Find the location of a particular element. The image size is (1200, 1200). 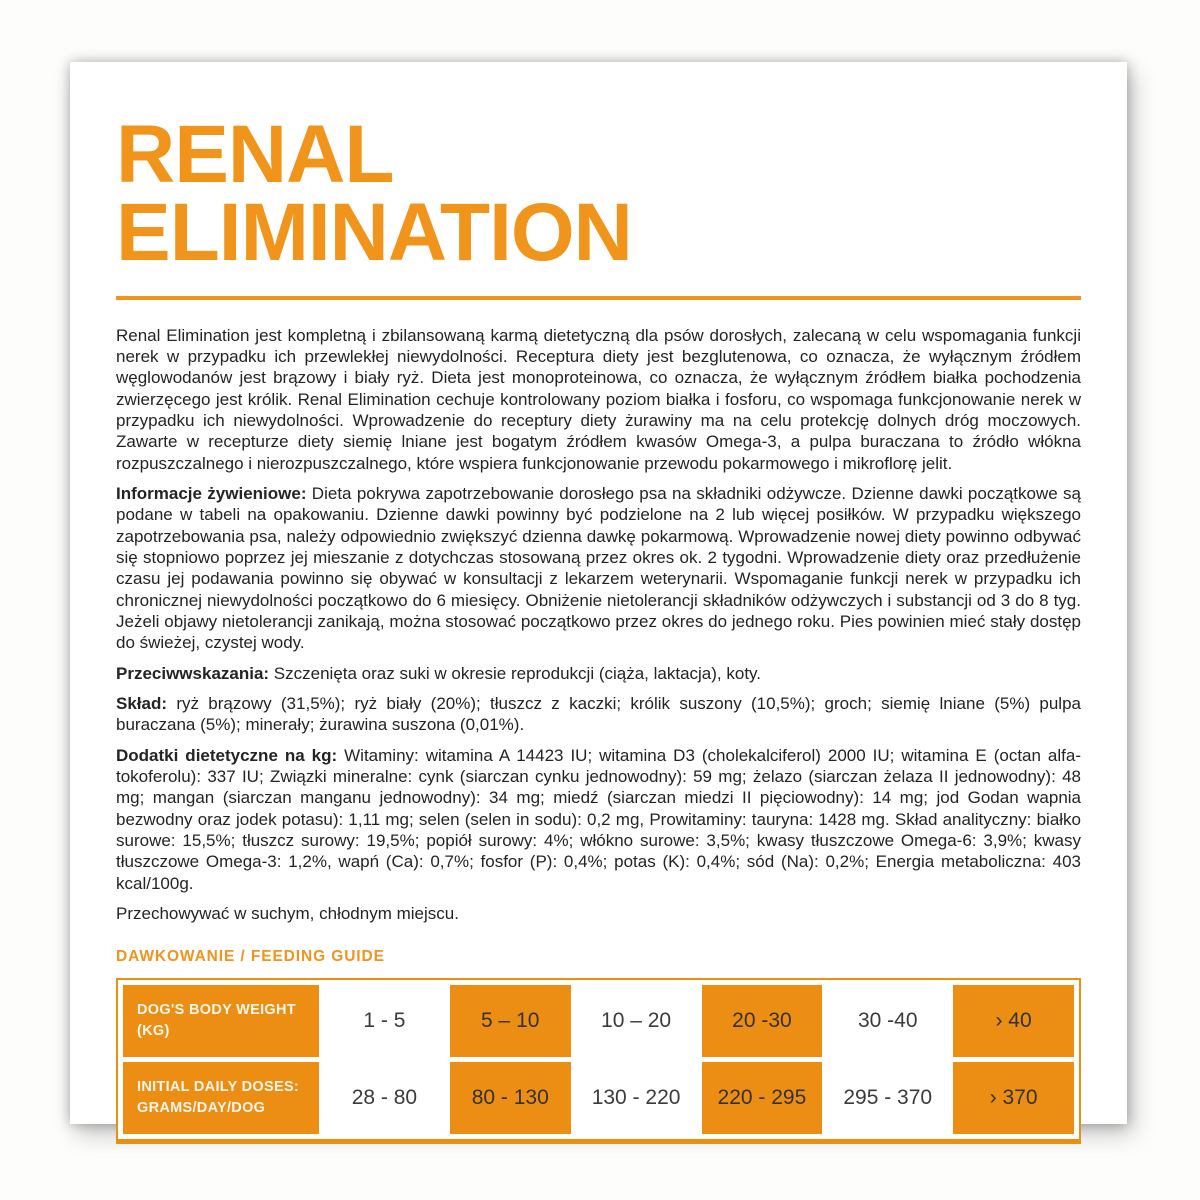

table-row-header-body-weight-line1: DOG'S BODY WEIGHT is located at coordinates (216, 1010).